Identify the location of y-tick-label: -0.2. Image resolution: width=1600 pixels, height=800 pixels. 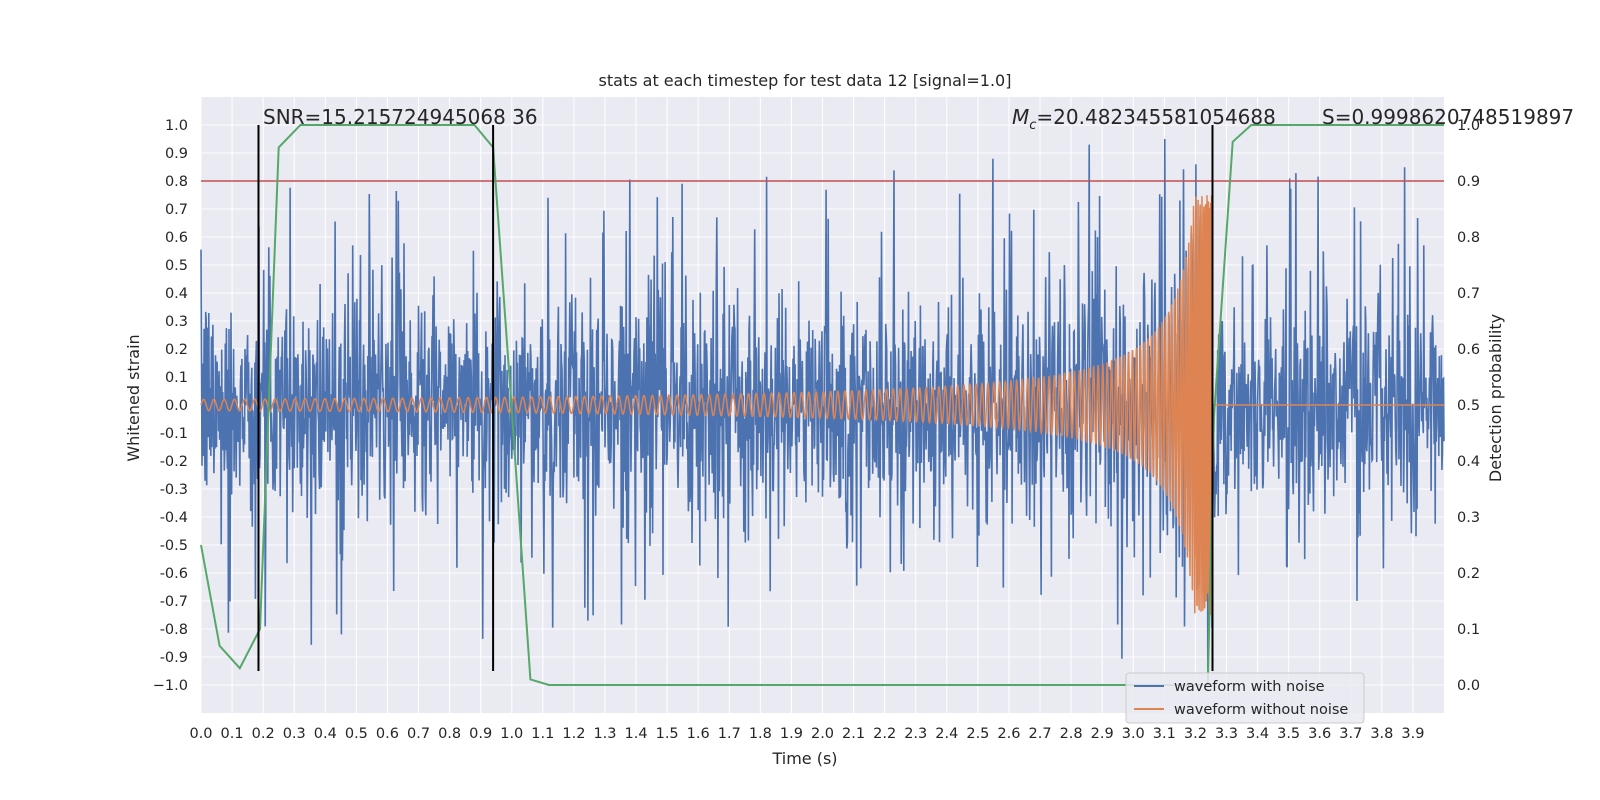
(174, 462).